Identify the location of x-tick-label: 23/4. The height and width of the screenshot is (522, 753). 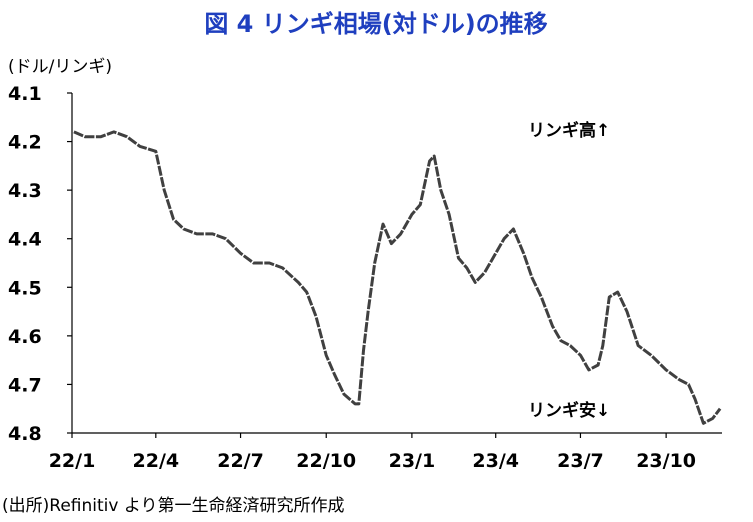
(495, 461).